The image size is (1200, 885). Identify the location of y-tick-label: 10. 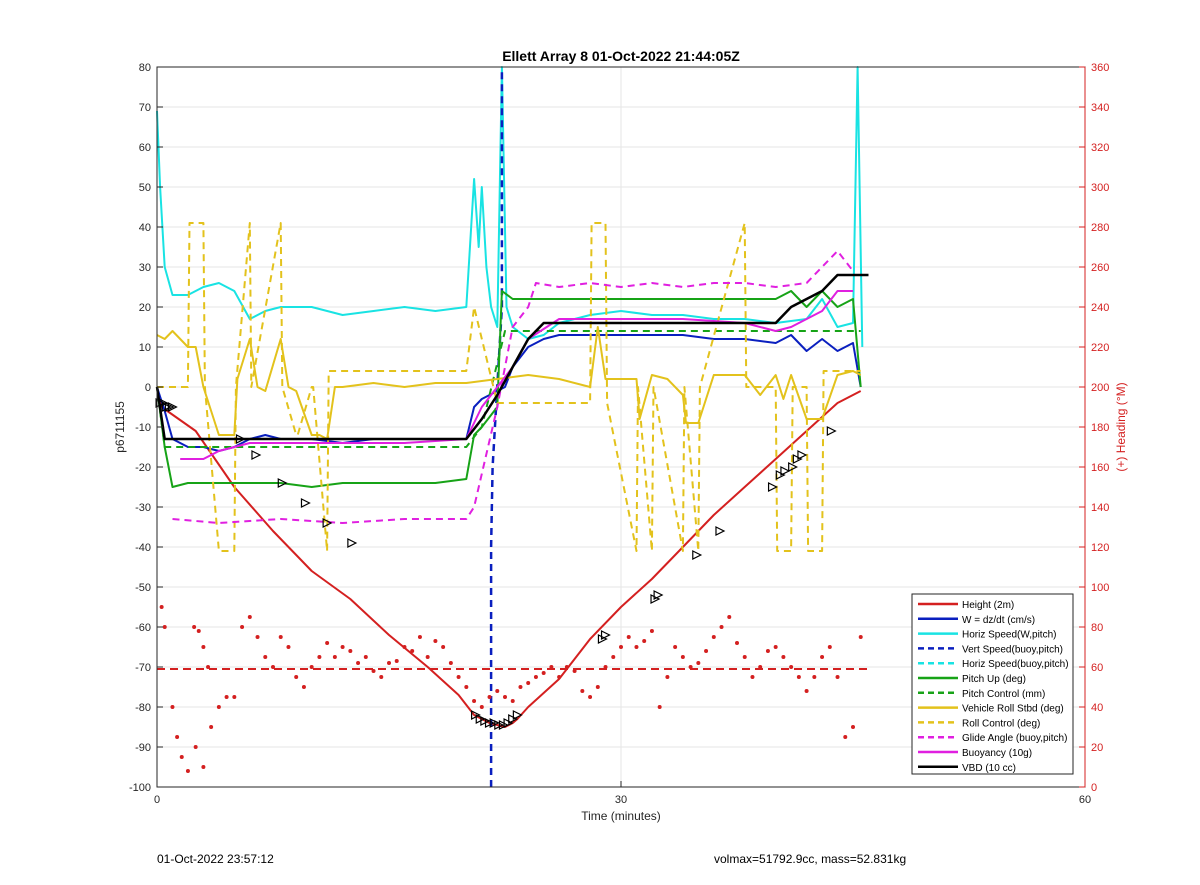
(145, 348).